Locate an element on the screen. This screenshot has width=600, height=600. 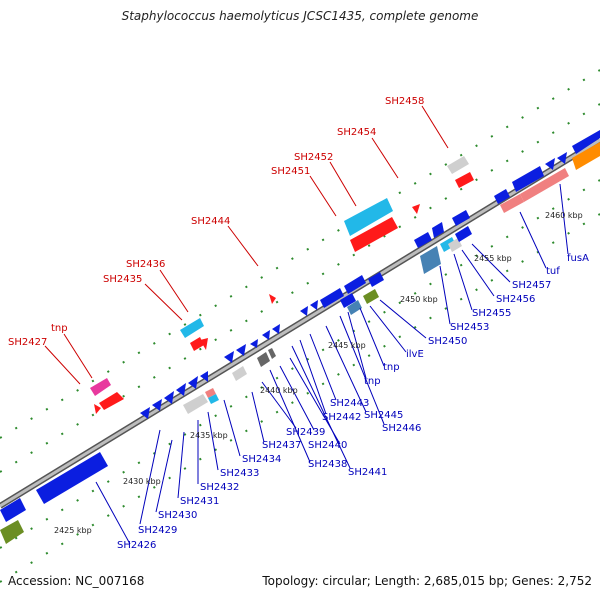
gene-sh2443 is located at coordinates (314, 305).